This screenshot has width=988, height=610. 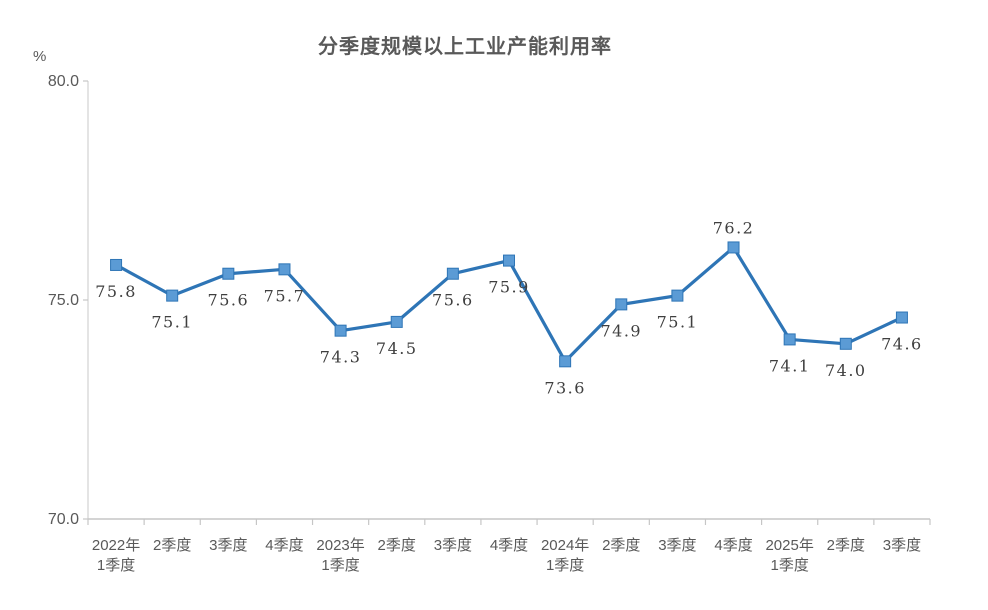 I want to click on x-tick-label: 2024年 1季度, so click(x=565, y=555).